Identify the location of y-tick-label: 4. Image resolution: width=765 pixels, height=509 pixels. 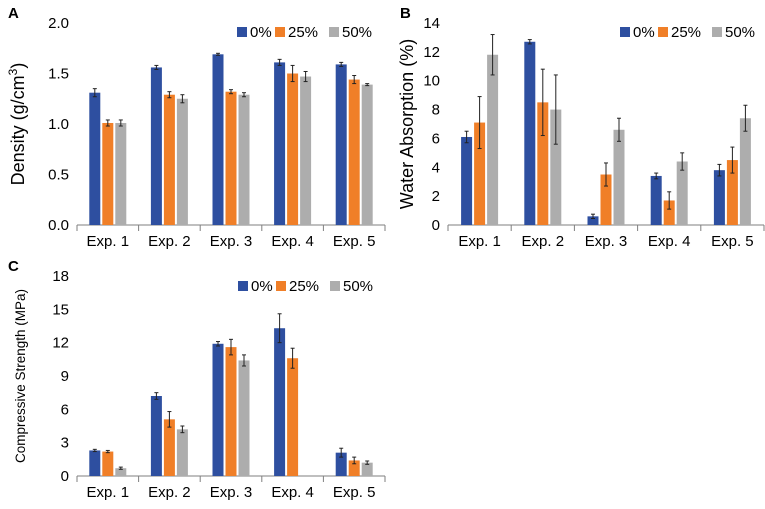
(436, 167).